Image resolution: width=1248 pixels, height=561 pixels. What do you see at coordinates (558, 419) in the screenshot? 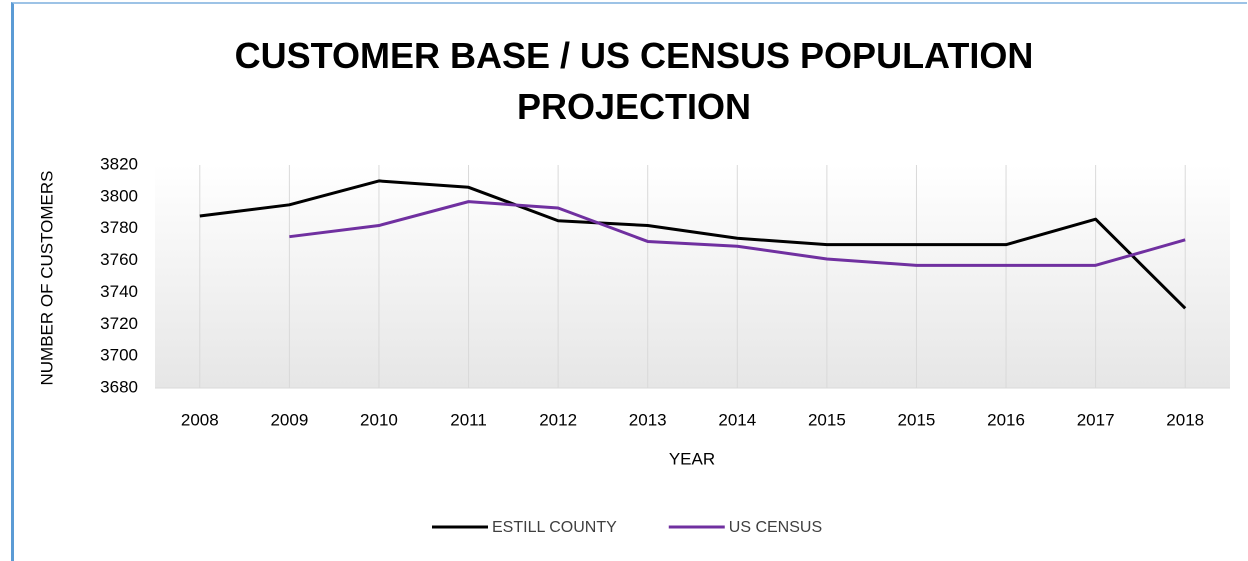
I see `x-tick-label: 2012` at bounding box center [558, 419].